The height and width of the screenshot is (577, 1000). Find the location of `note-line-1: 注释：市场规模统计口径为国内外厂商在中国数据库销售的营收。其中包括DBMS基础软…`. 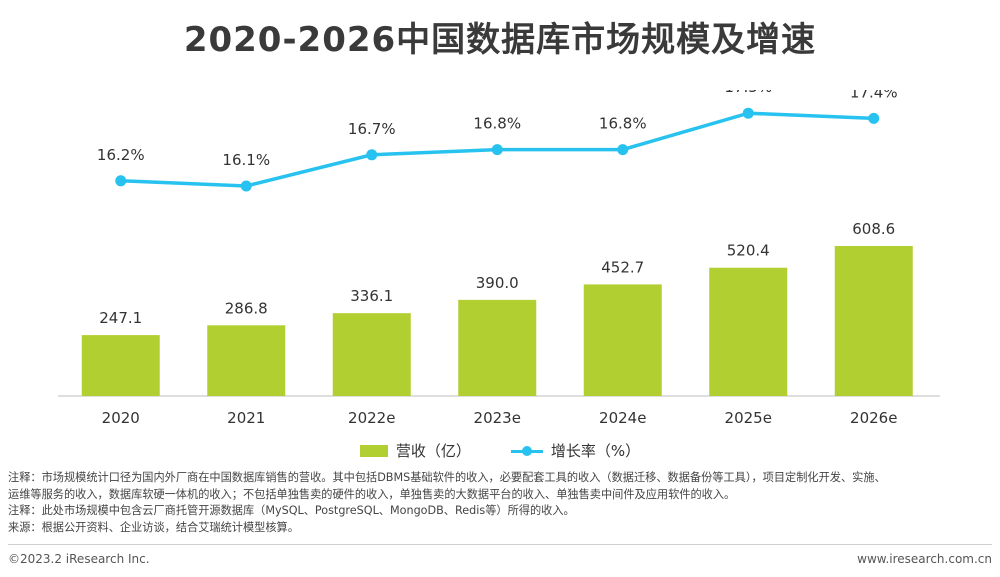

note-line-1: 注释：市场规模统计口径为国内外厂商在中国数据库销售的营收。其中包括DBMS基础软… is located at coordinates (447, 477).